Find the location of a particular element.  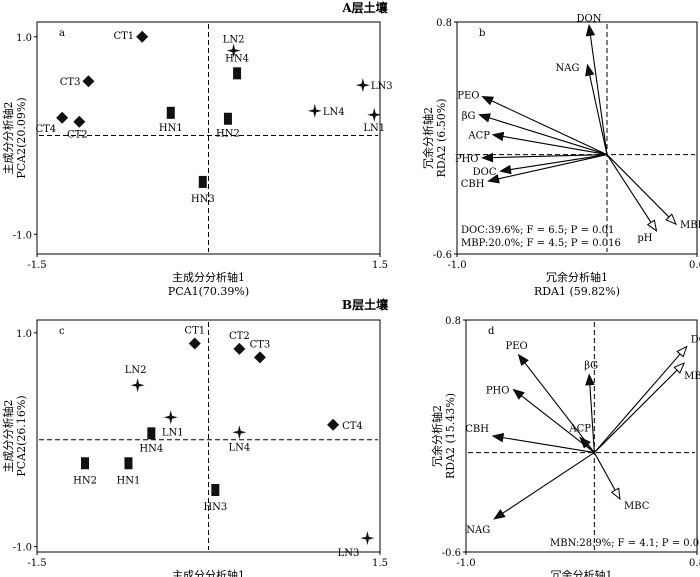

section-title-a: A层土壤 is located at coordinates (364, 7).